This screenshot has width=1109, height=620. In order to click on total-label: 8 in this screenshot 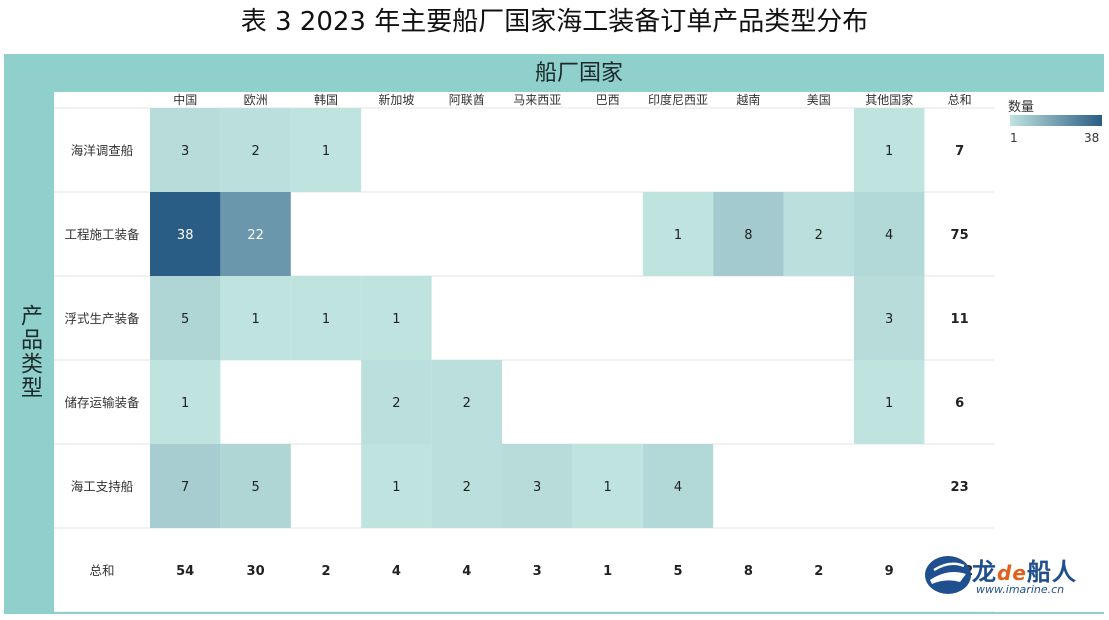, I will do `click(748, 571)`.